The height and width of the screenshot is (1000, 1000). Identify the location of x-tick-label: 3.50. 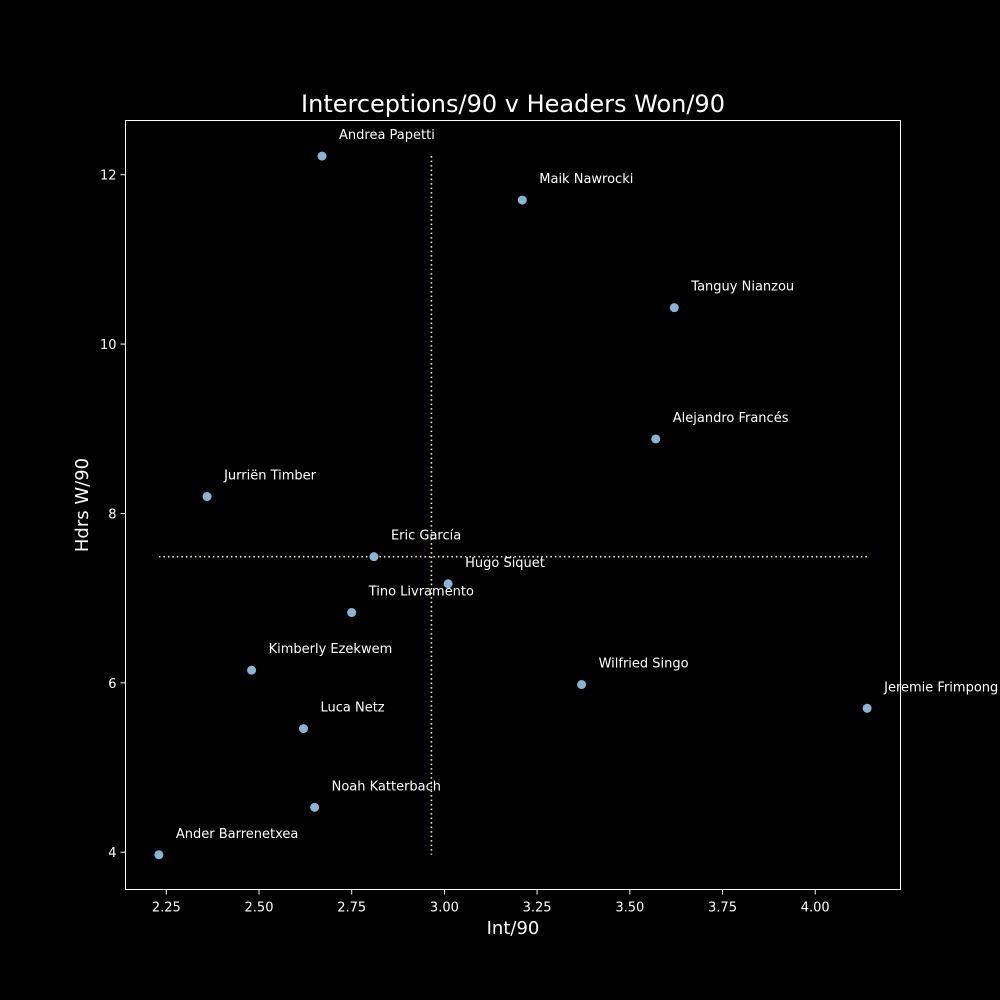
(629, 908).